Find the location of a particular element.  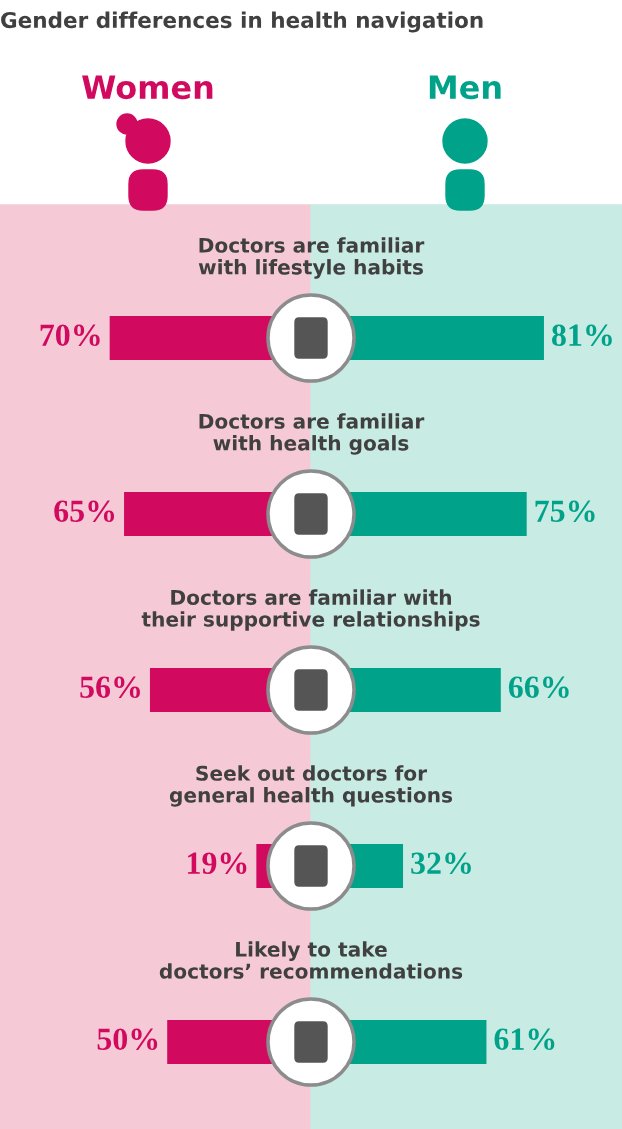

chart-title: Gender differences in health navigation is located at coordinates (242, 22).